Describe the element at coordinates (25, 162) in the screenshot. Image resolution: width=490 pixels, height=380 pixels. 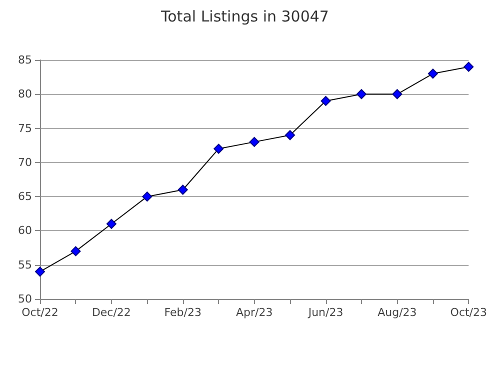
I see `y-tick-label: 70` at that location.